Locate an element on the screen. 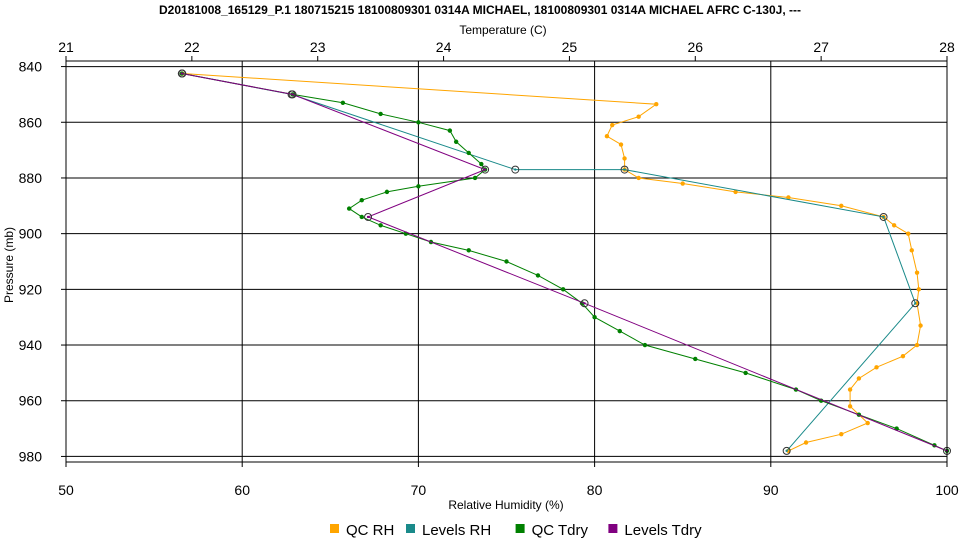 Image resolution: width=960 pixels, height=541 pixels. temp-tick-label: 24 is located at coordinates (444, 47).